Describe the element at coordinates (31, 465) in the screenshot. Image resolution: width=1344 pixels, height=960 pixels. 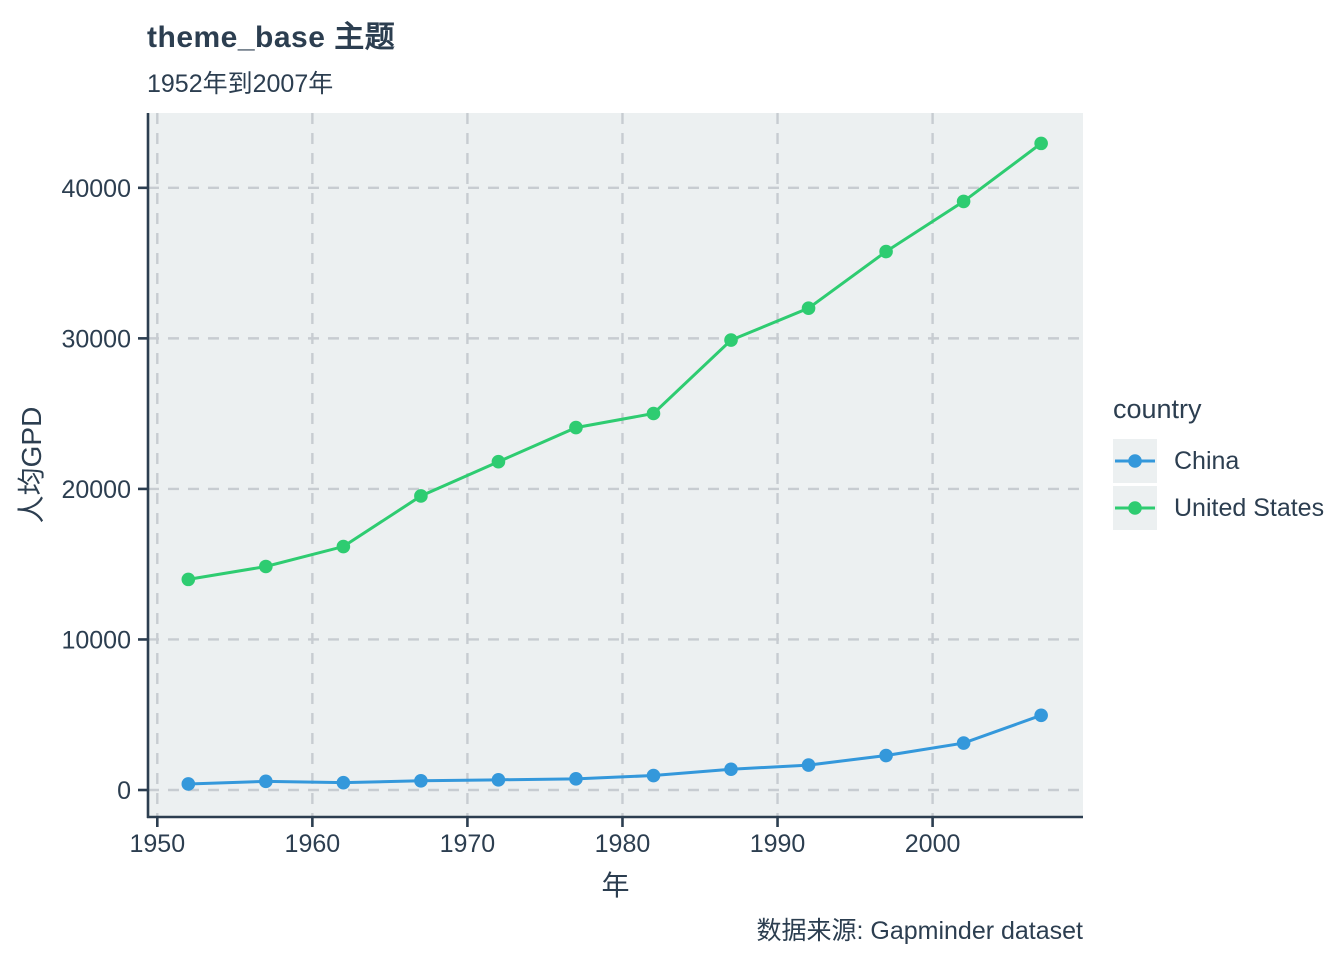
I see `y-axis-title: 人均GPD` at that location.